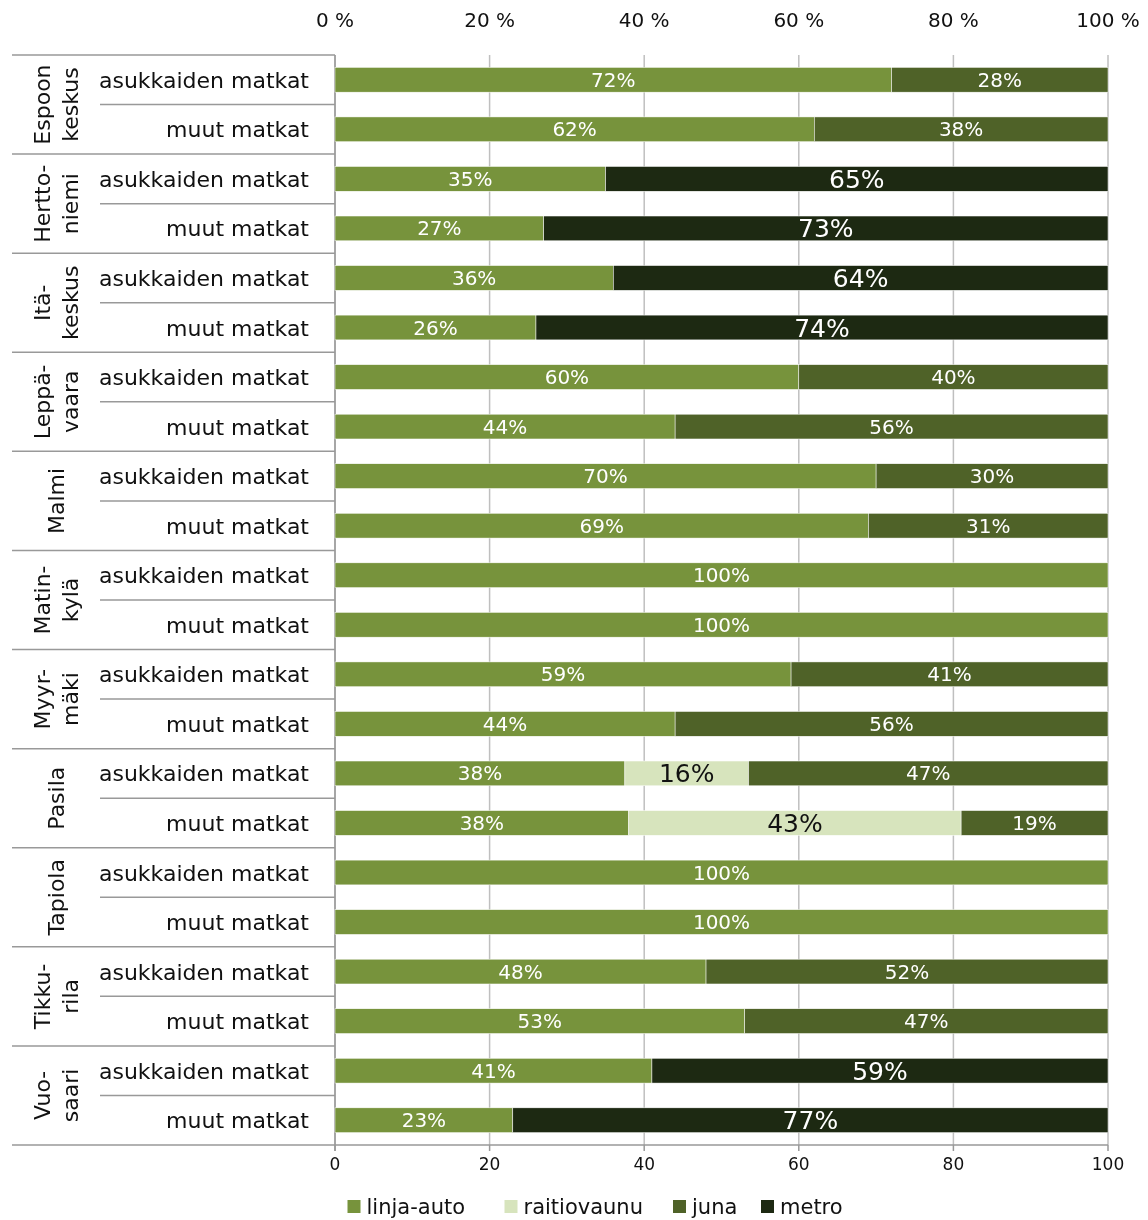  I want to click on data-label: 73%, so click(826, 229).